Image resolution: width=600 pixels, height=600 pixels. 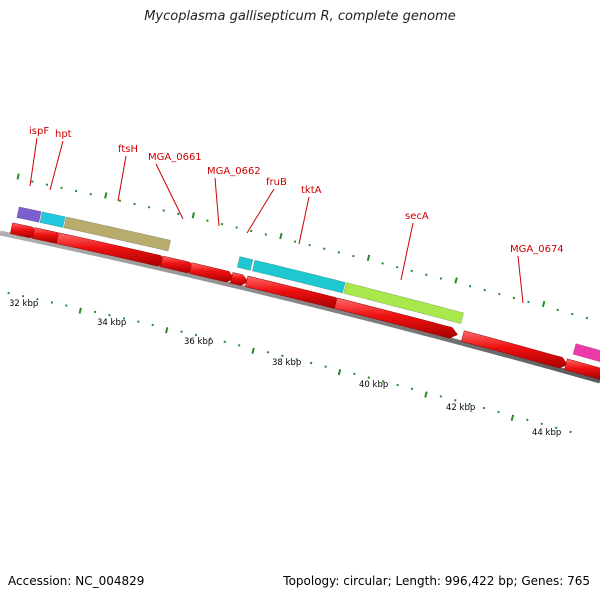 What do you see at coordinates (198, 342) in the screenshot?
I see `kbp-label: 36 kbp` at bounding box center [198, 342].